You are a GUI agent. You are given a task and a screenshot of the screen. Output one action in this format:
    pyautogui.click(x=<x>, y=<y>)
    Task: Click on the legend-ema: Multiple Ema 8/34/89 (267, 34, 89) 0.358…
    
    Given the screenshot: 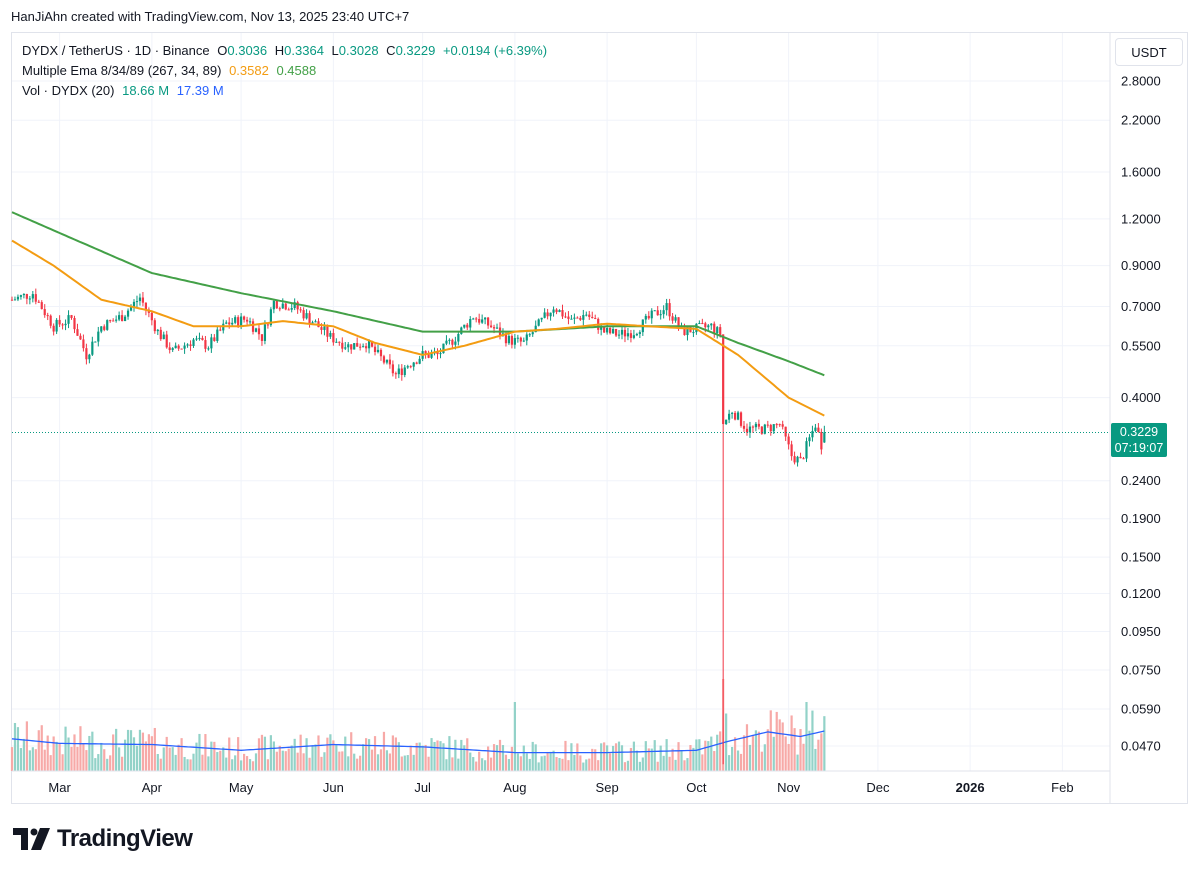 What is the action you would take?
    pyautogui.click(x=171, y=70)
    